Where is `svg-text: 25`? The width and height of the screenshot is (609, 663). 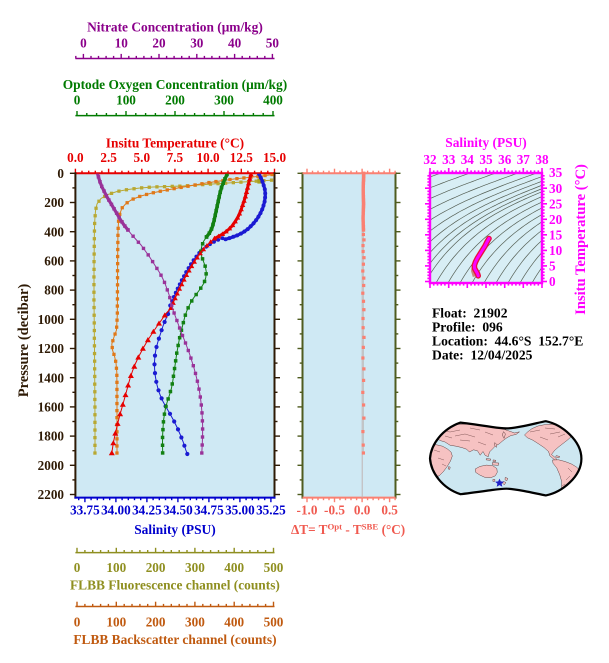 svg-text: 25 is located at coordinates (556, 203).